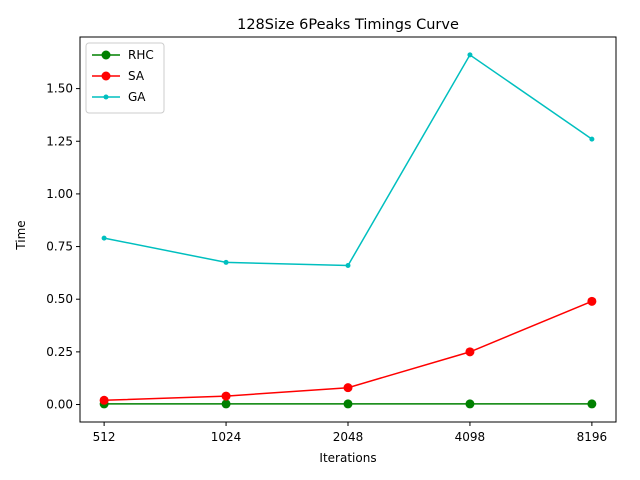  What do you see at coordinates (59, 352) in the screenshot?
I see `y-tick-label: 0.25` at bounding box center [59, 352].